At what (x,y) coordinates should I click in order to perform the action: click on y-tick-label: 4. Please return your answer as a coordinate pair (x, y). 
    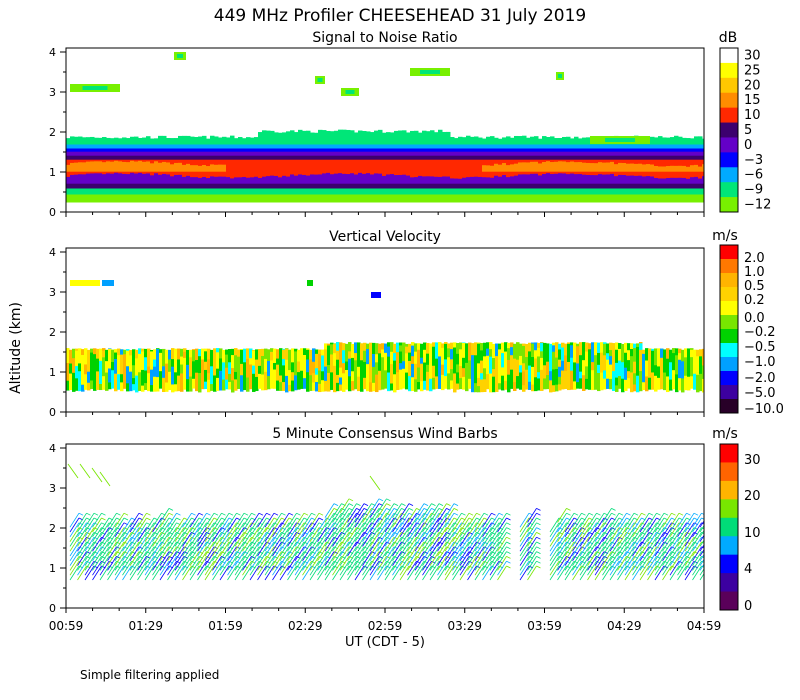
    Looking at the image, I should click on (52, 252).